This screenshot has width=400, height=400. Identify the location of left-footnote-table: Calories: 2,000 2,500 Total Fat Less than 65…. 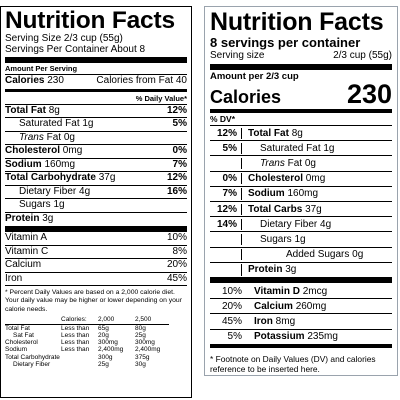
(96, 342).